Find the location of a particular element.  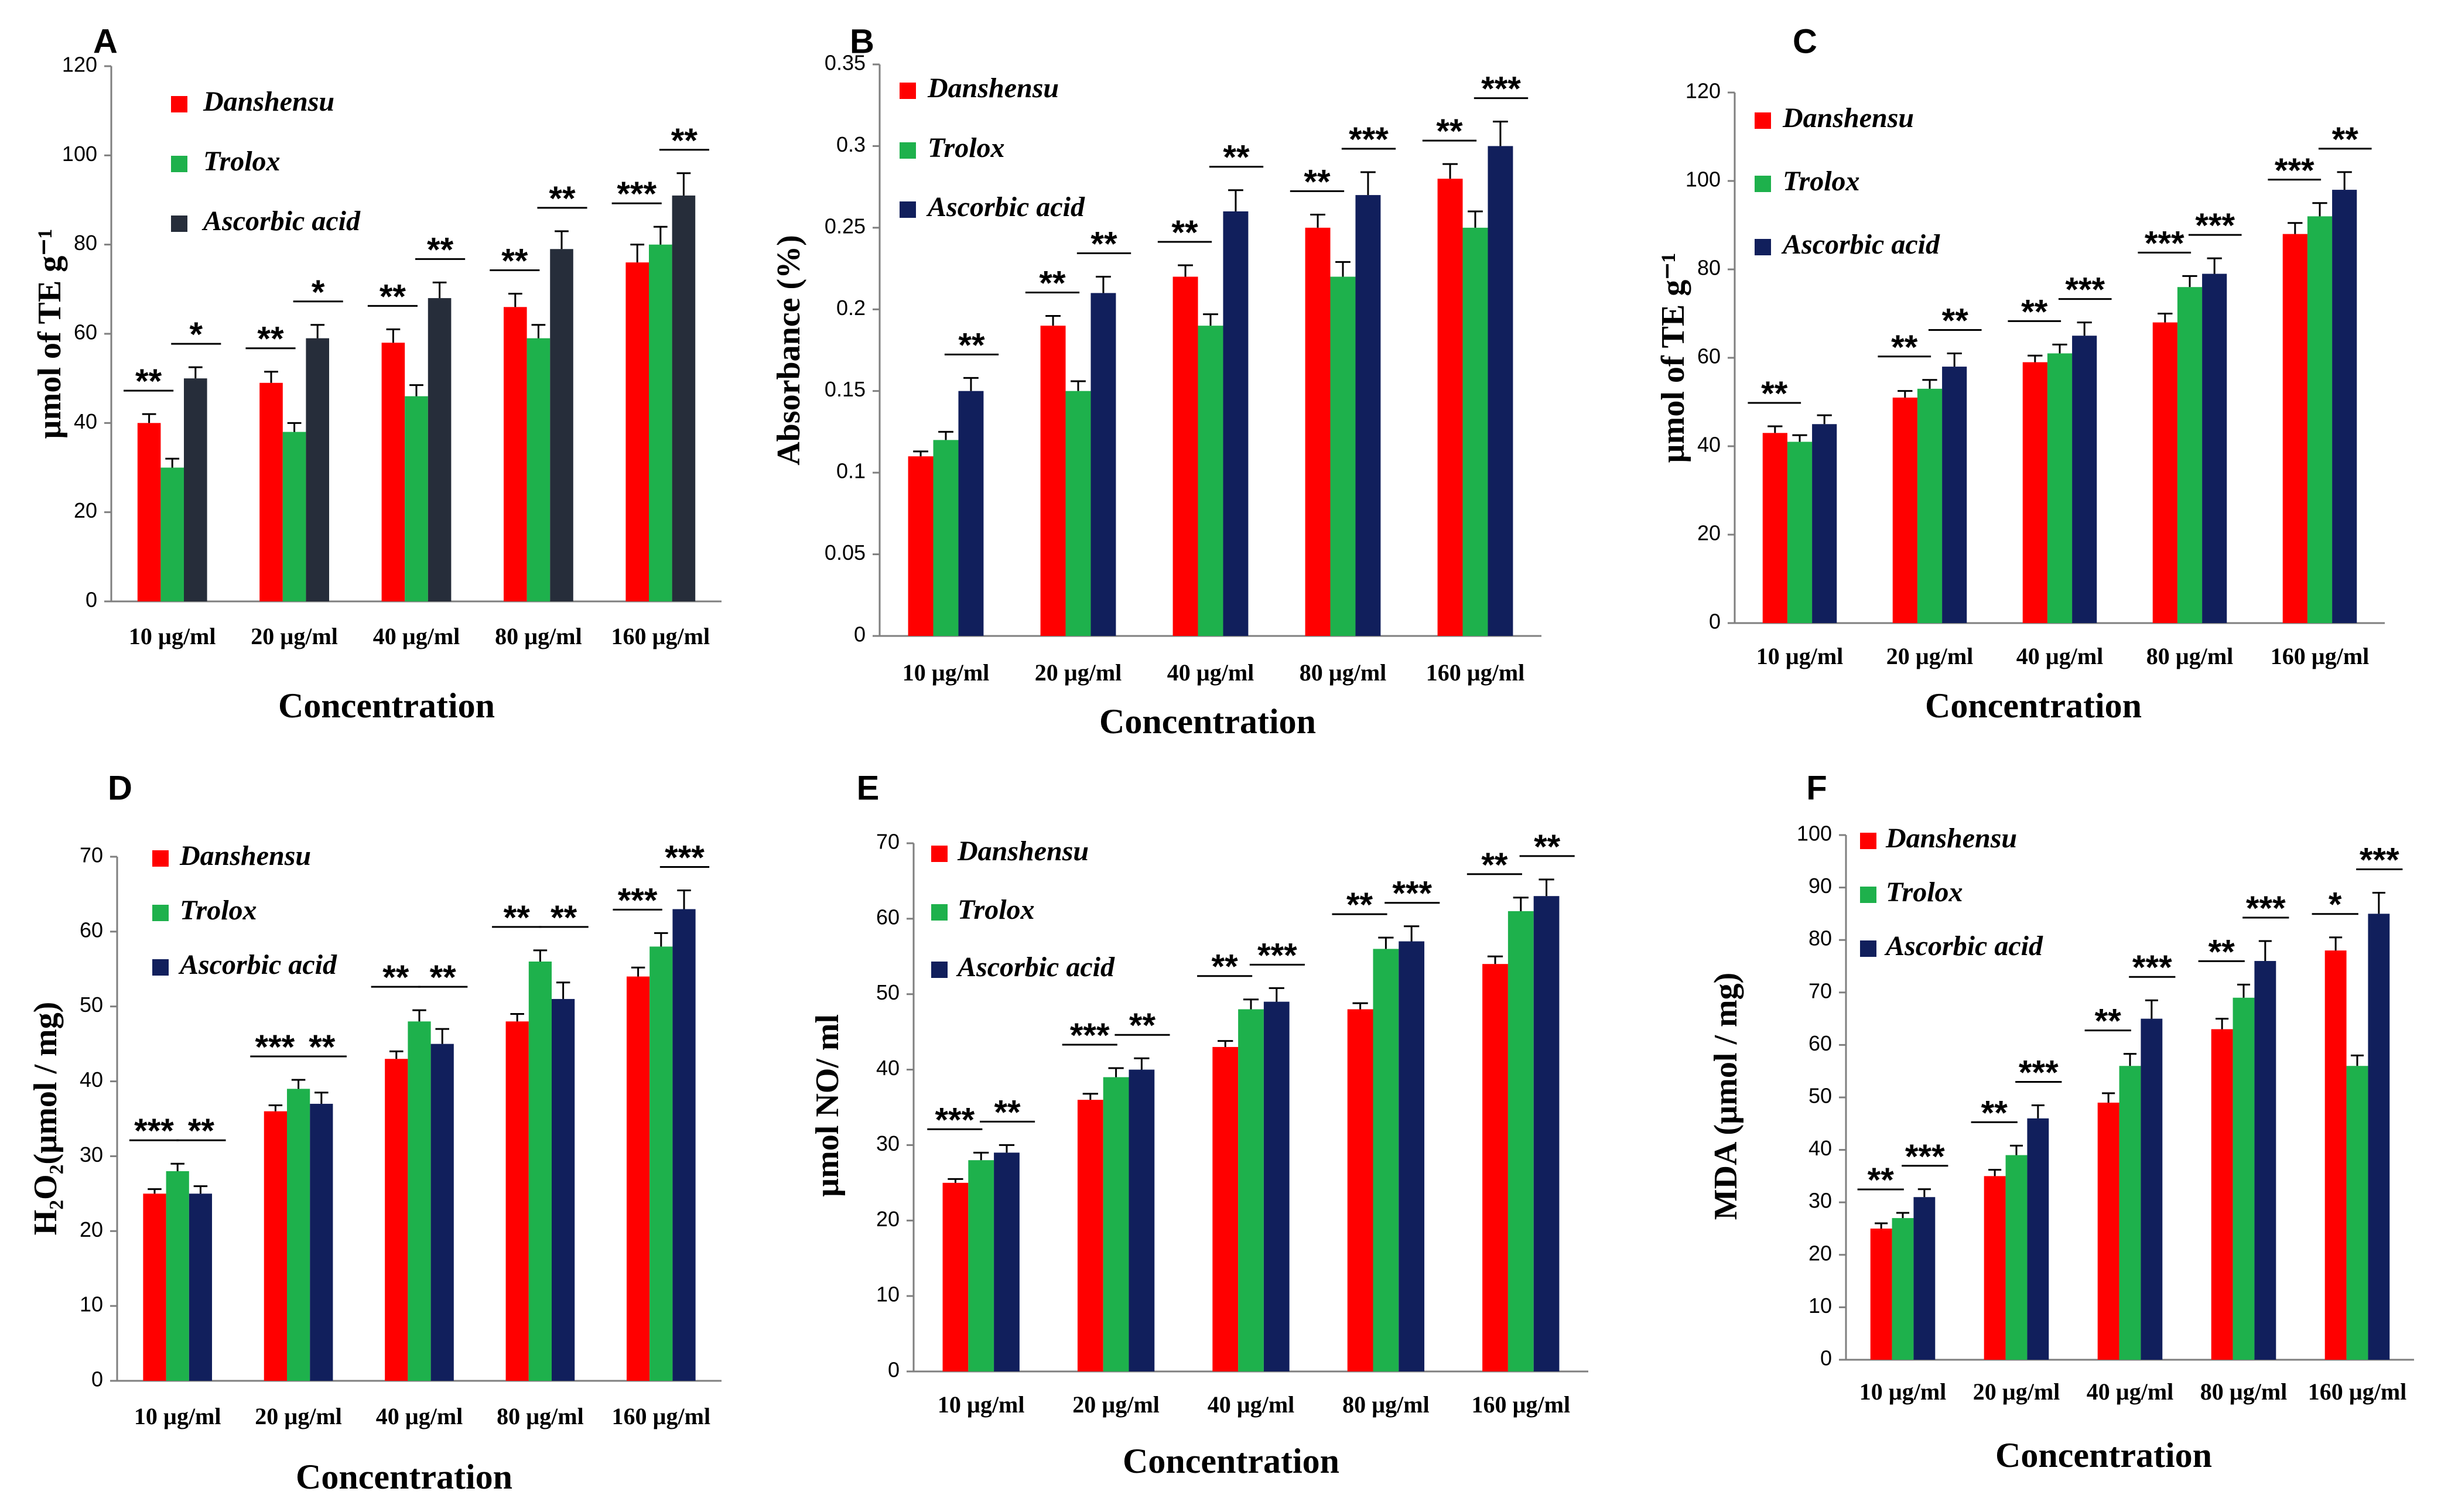

y-axis-title: µmol of TE g⁻¹ is located at coordinates (50, 333).